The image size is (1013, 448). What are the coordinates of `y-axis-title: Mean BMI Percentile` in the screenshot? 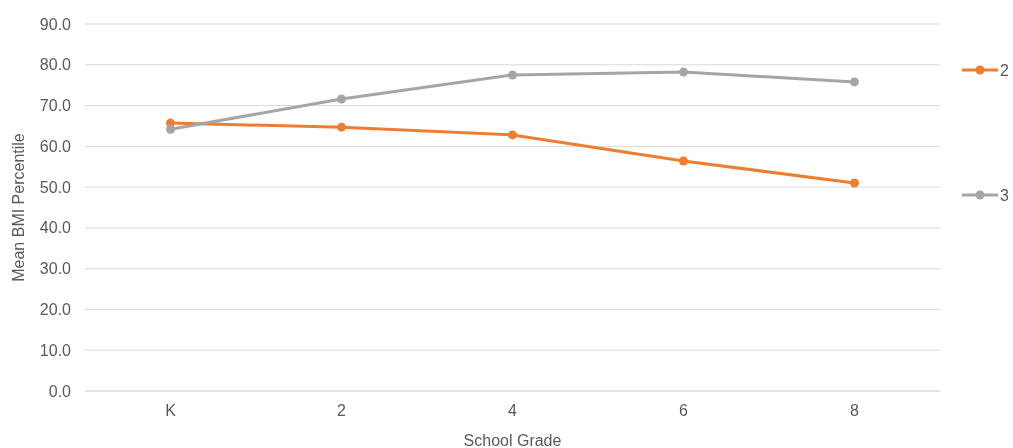 It's located at (18, 207).